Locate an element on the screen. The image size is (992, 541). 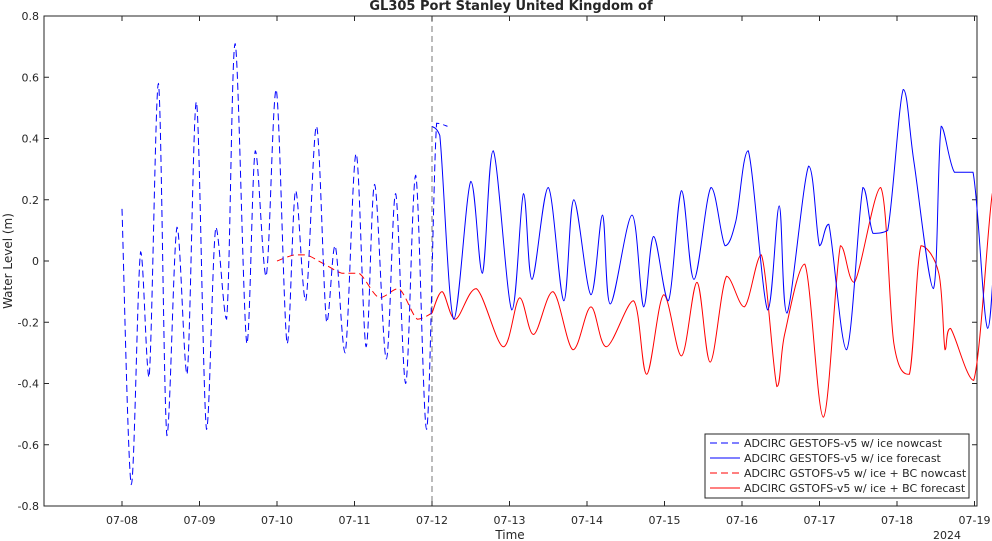
y-tick-label: 0.2 is located at coordinates (31, 200).